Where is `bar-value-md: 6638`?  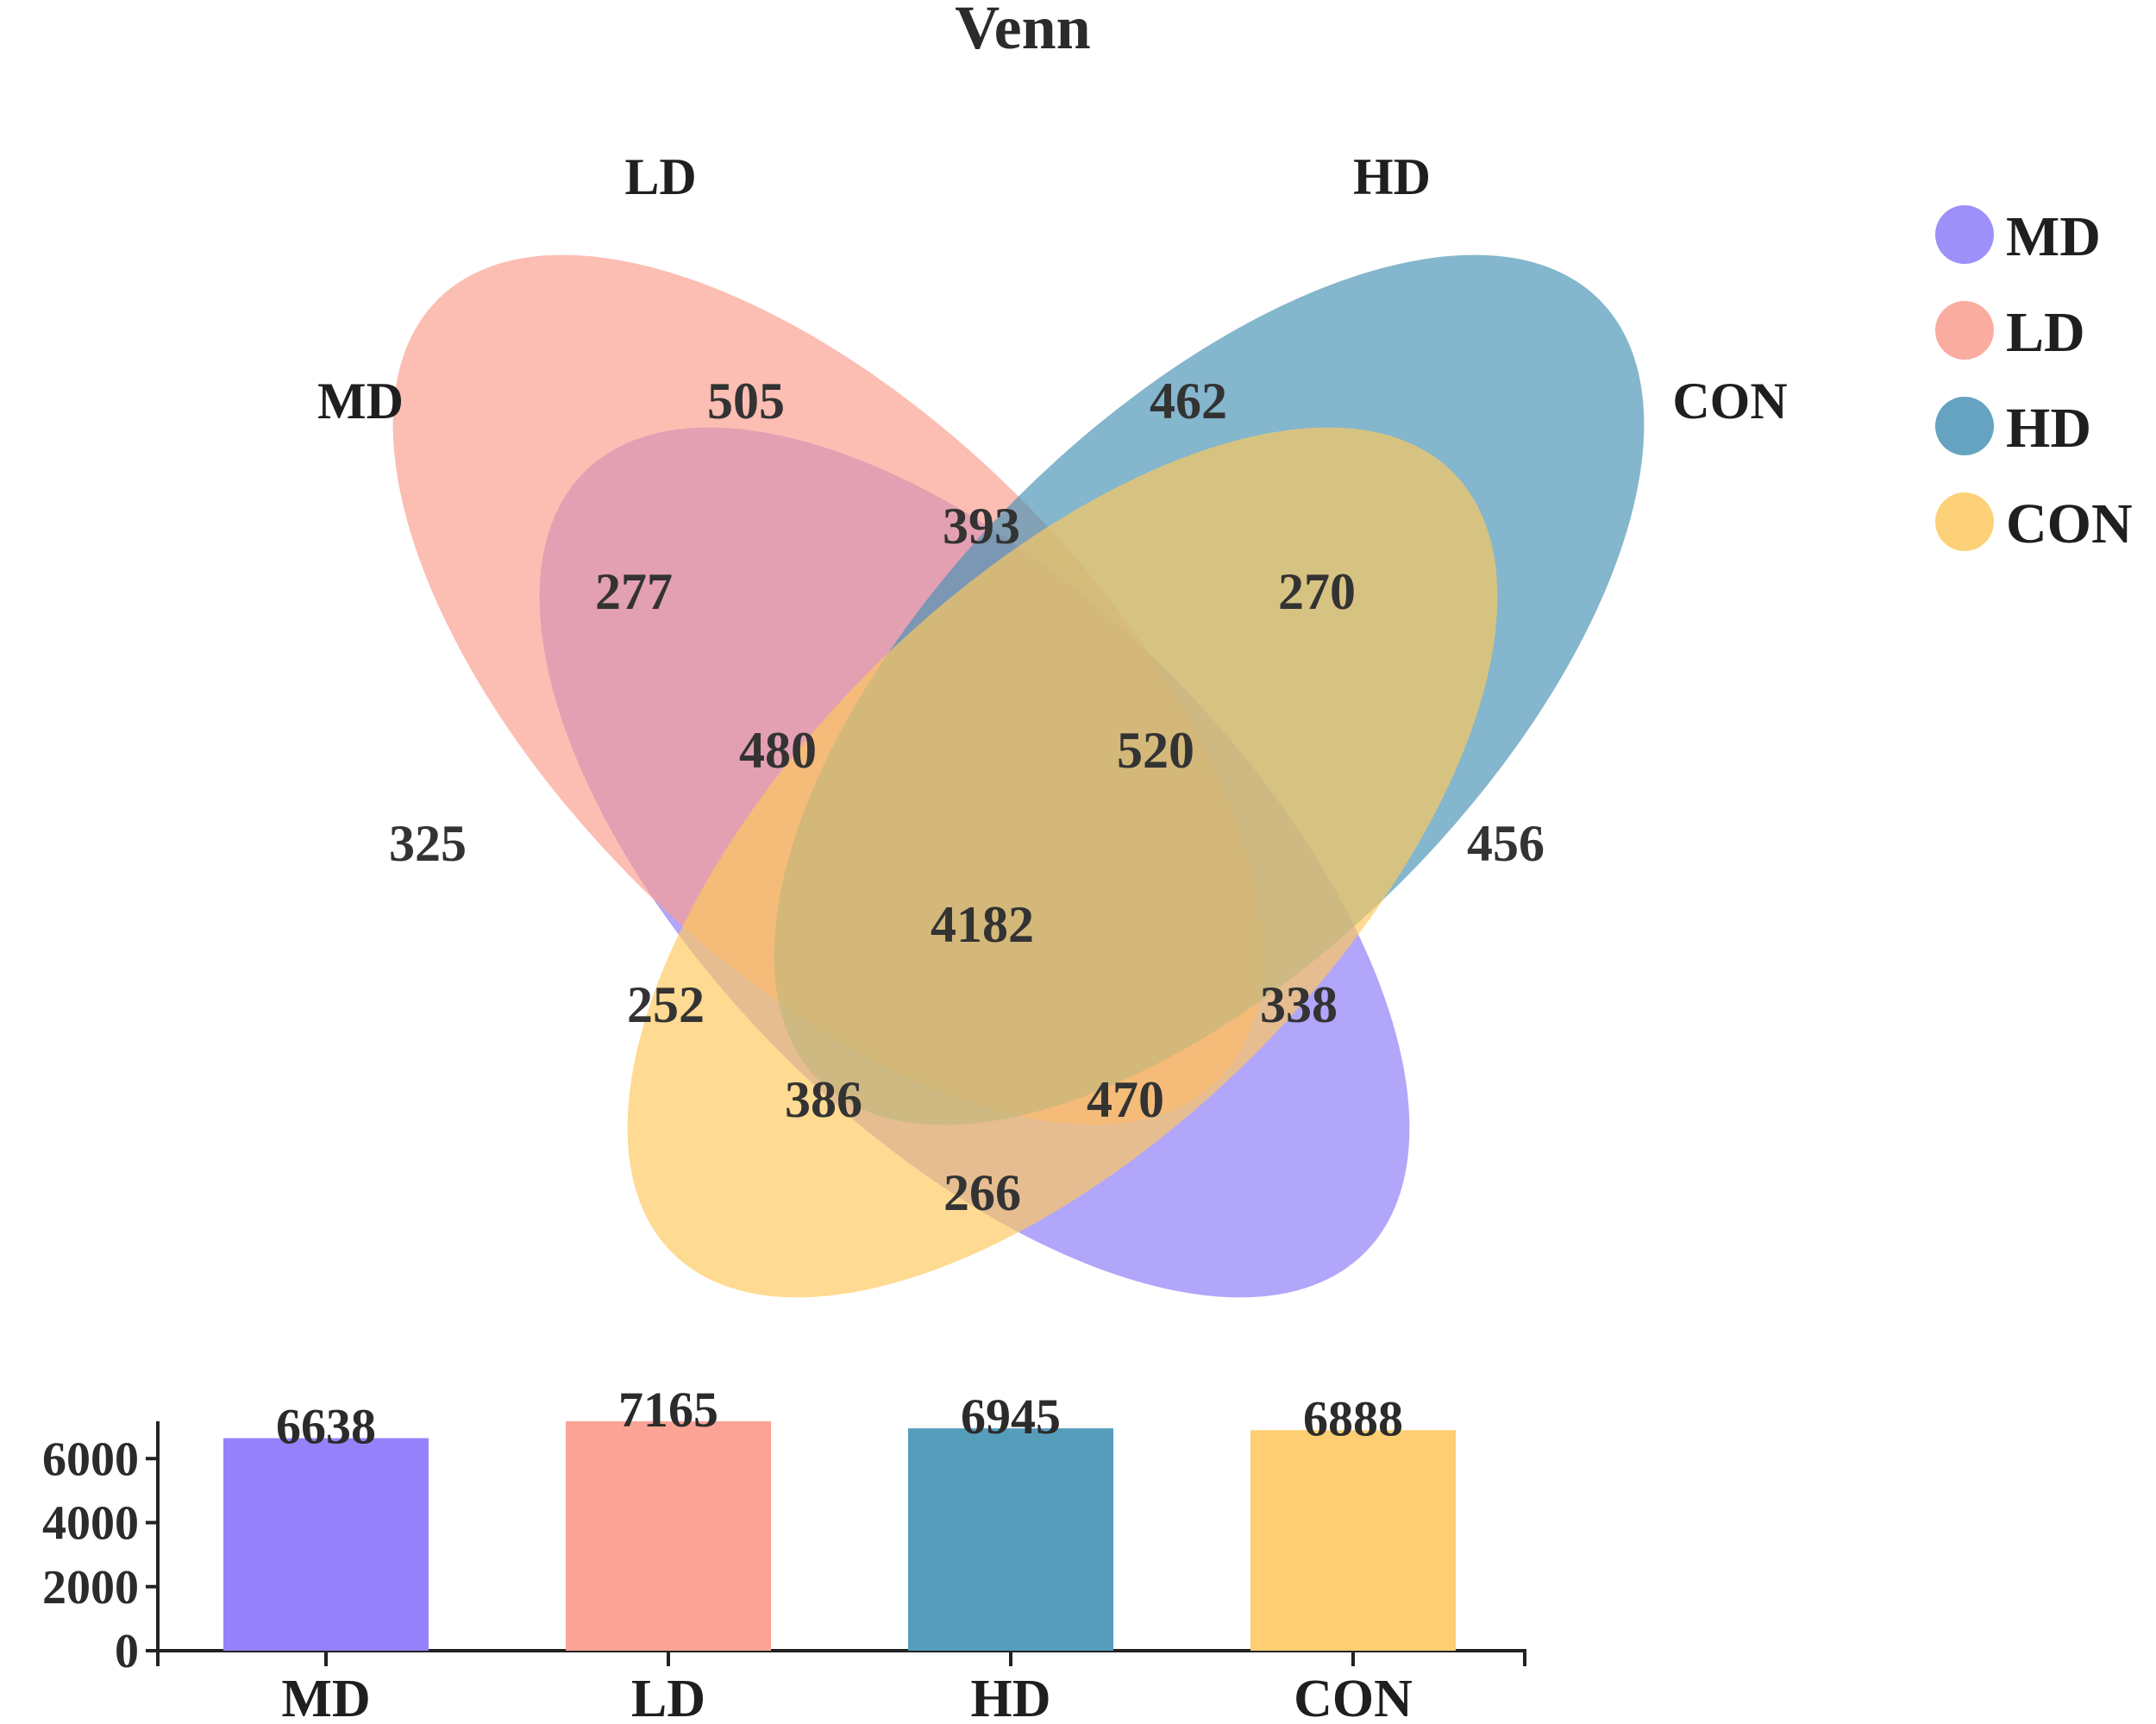 bar-value-md: 6638 is located at coordinates (326, 1427).